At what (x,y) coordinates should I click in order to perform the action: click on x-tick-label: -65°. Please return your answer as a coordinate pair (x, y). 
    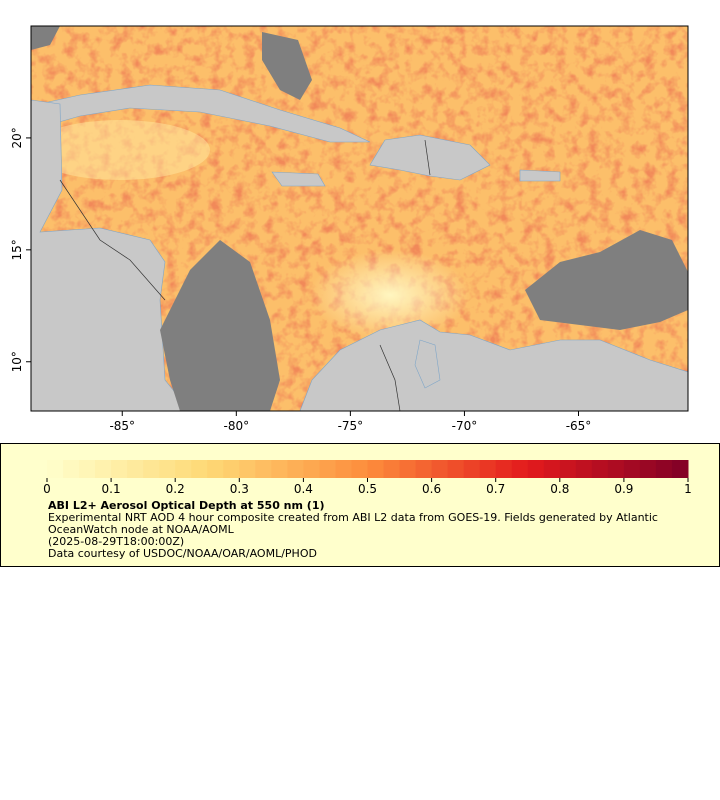
    Looking at the image, I should click on (579, 426).